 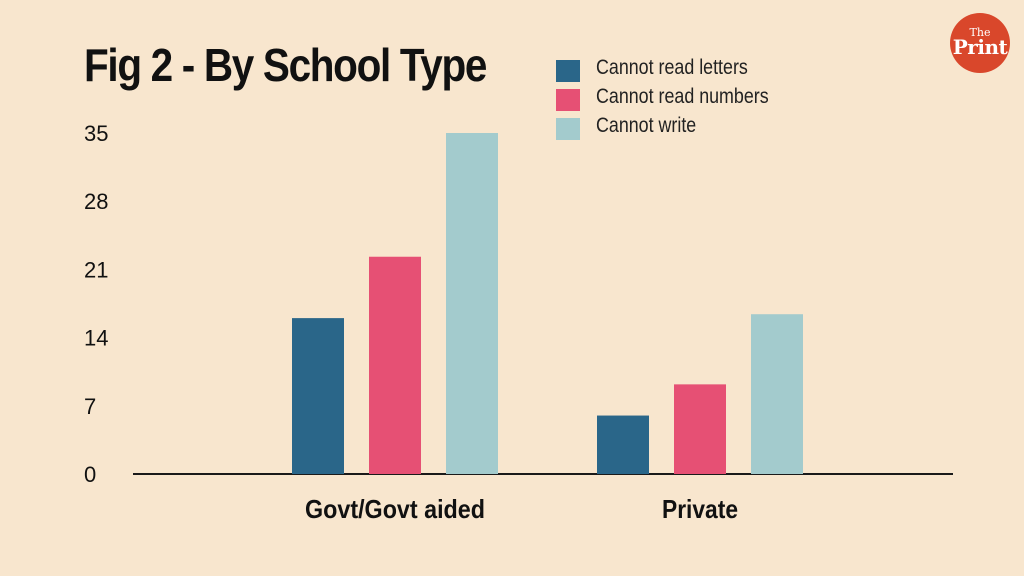 What do you see at coordinates (980, 32) in the screenshot?
I see `logo-text-the: The` at bounding box center [980, 32].